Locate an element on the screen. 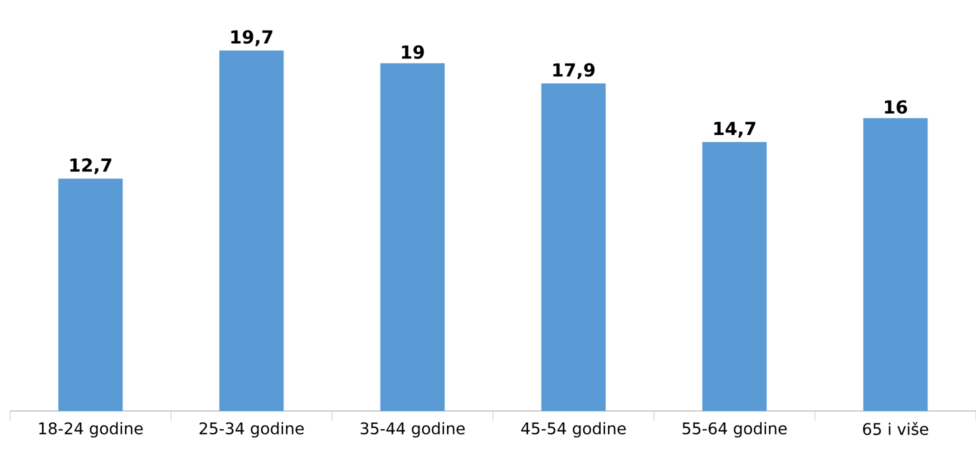  data-label: 12,7 is located at coordinates (91, 166).